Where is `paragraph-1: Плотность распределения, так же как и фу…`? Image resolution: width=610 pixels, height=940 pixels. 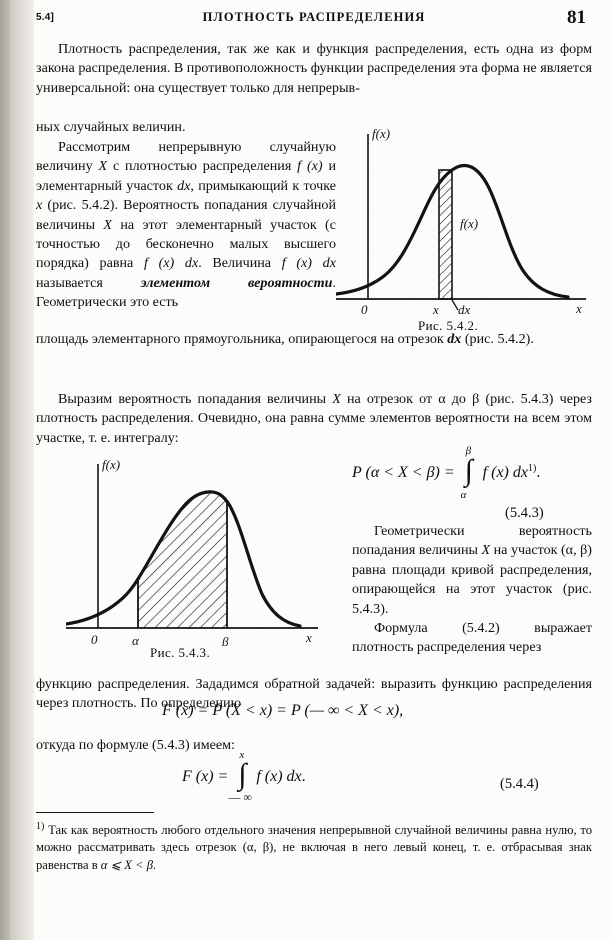
paragraph-1: Плотность распределения, так же как и фу… is located at coordinates (314, 69).